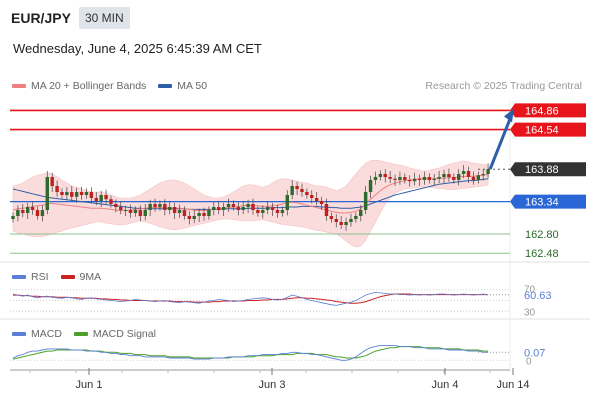 This screenshot has width=590, height=400. What do you see at coordinates (542, 170) in the screenshot?
I see `current-price-label: 163.88` at bounding box center [542, 170].